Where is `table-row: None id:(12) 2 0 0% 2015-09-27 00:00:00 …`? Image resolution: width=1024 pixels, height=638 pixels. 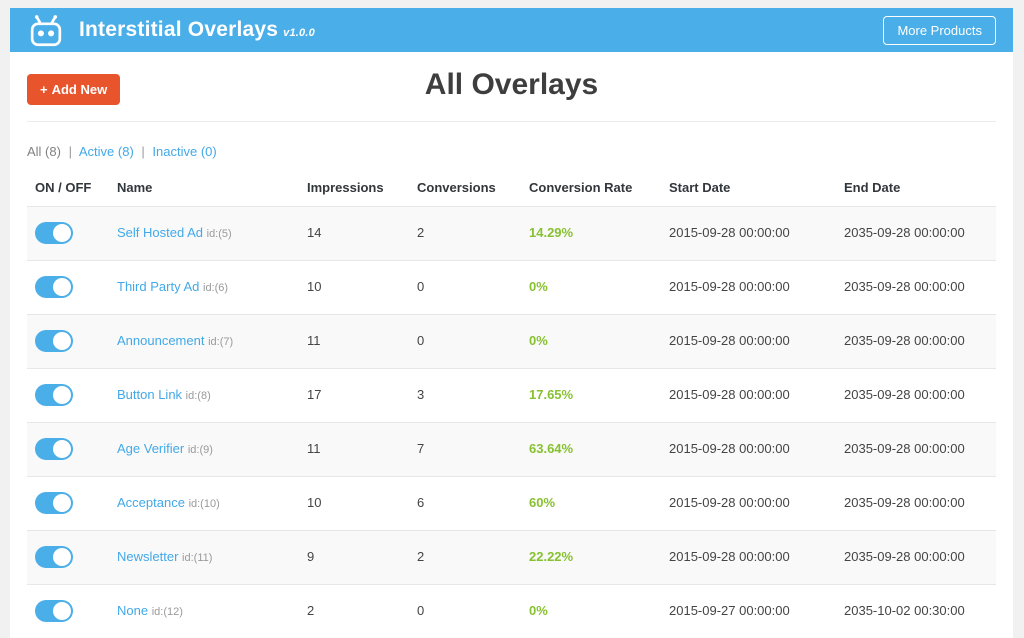
table-row: None id:(12) 2 0 0% 2015-09-27 00:00:00 … is located at coordinates (511, 611).